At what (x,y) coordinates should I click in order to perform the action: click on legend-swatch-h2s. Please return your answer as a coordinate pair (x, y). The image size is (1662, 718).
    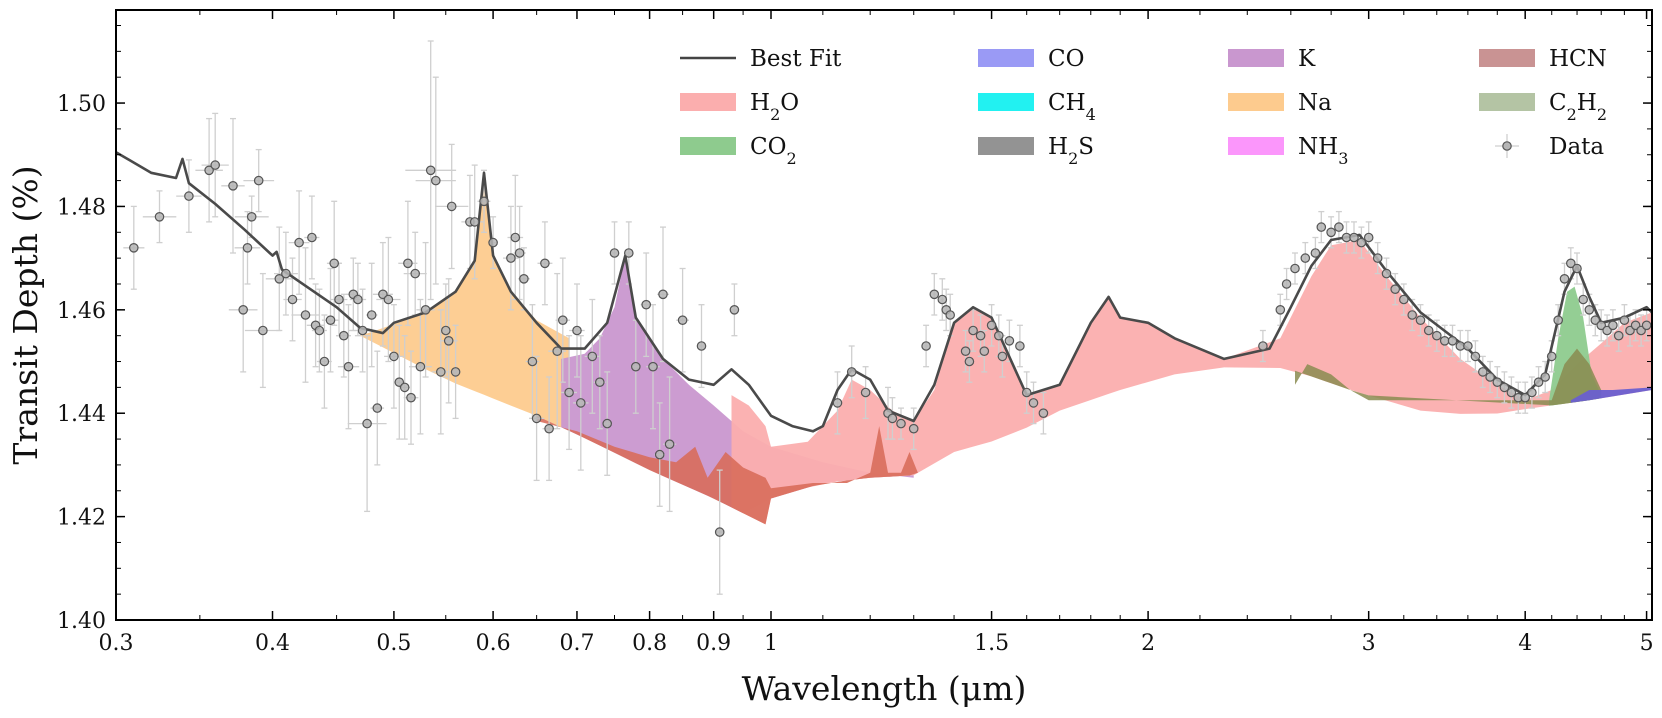
    Looking at the image, I should click on (1006, 146).